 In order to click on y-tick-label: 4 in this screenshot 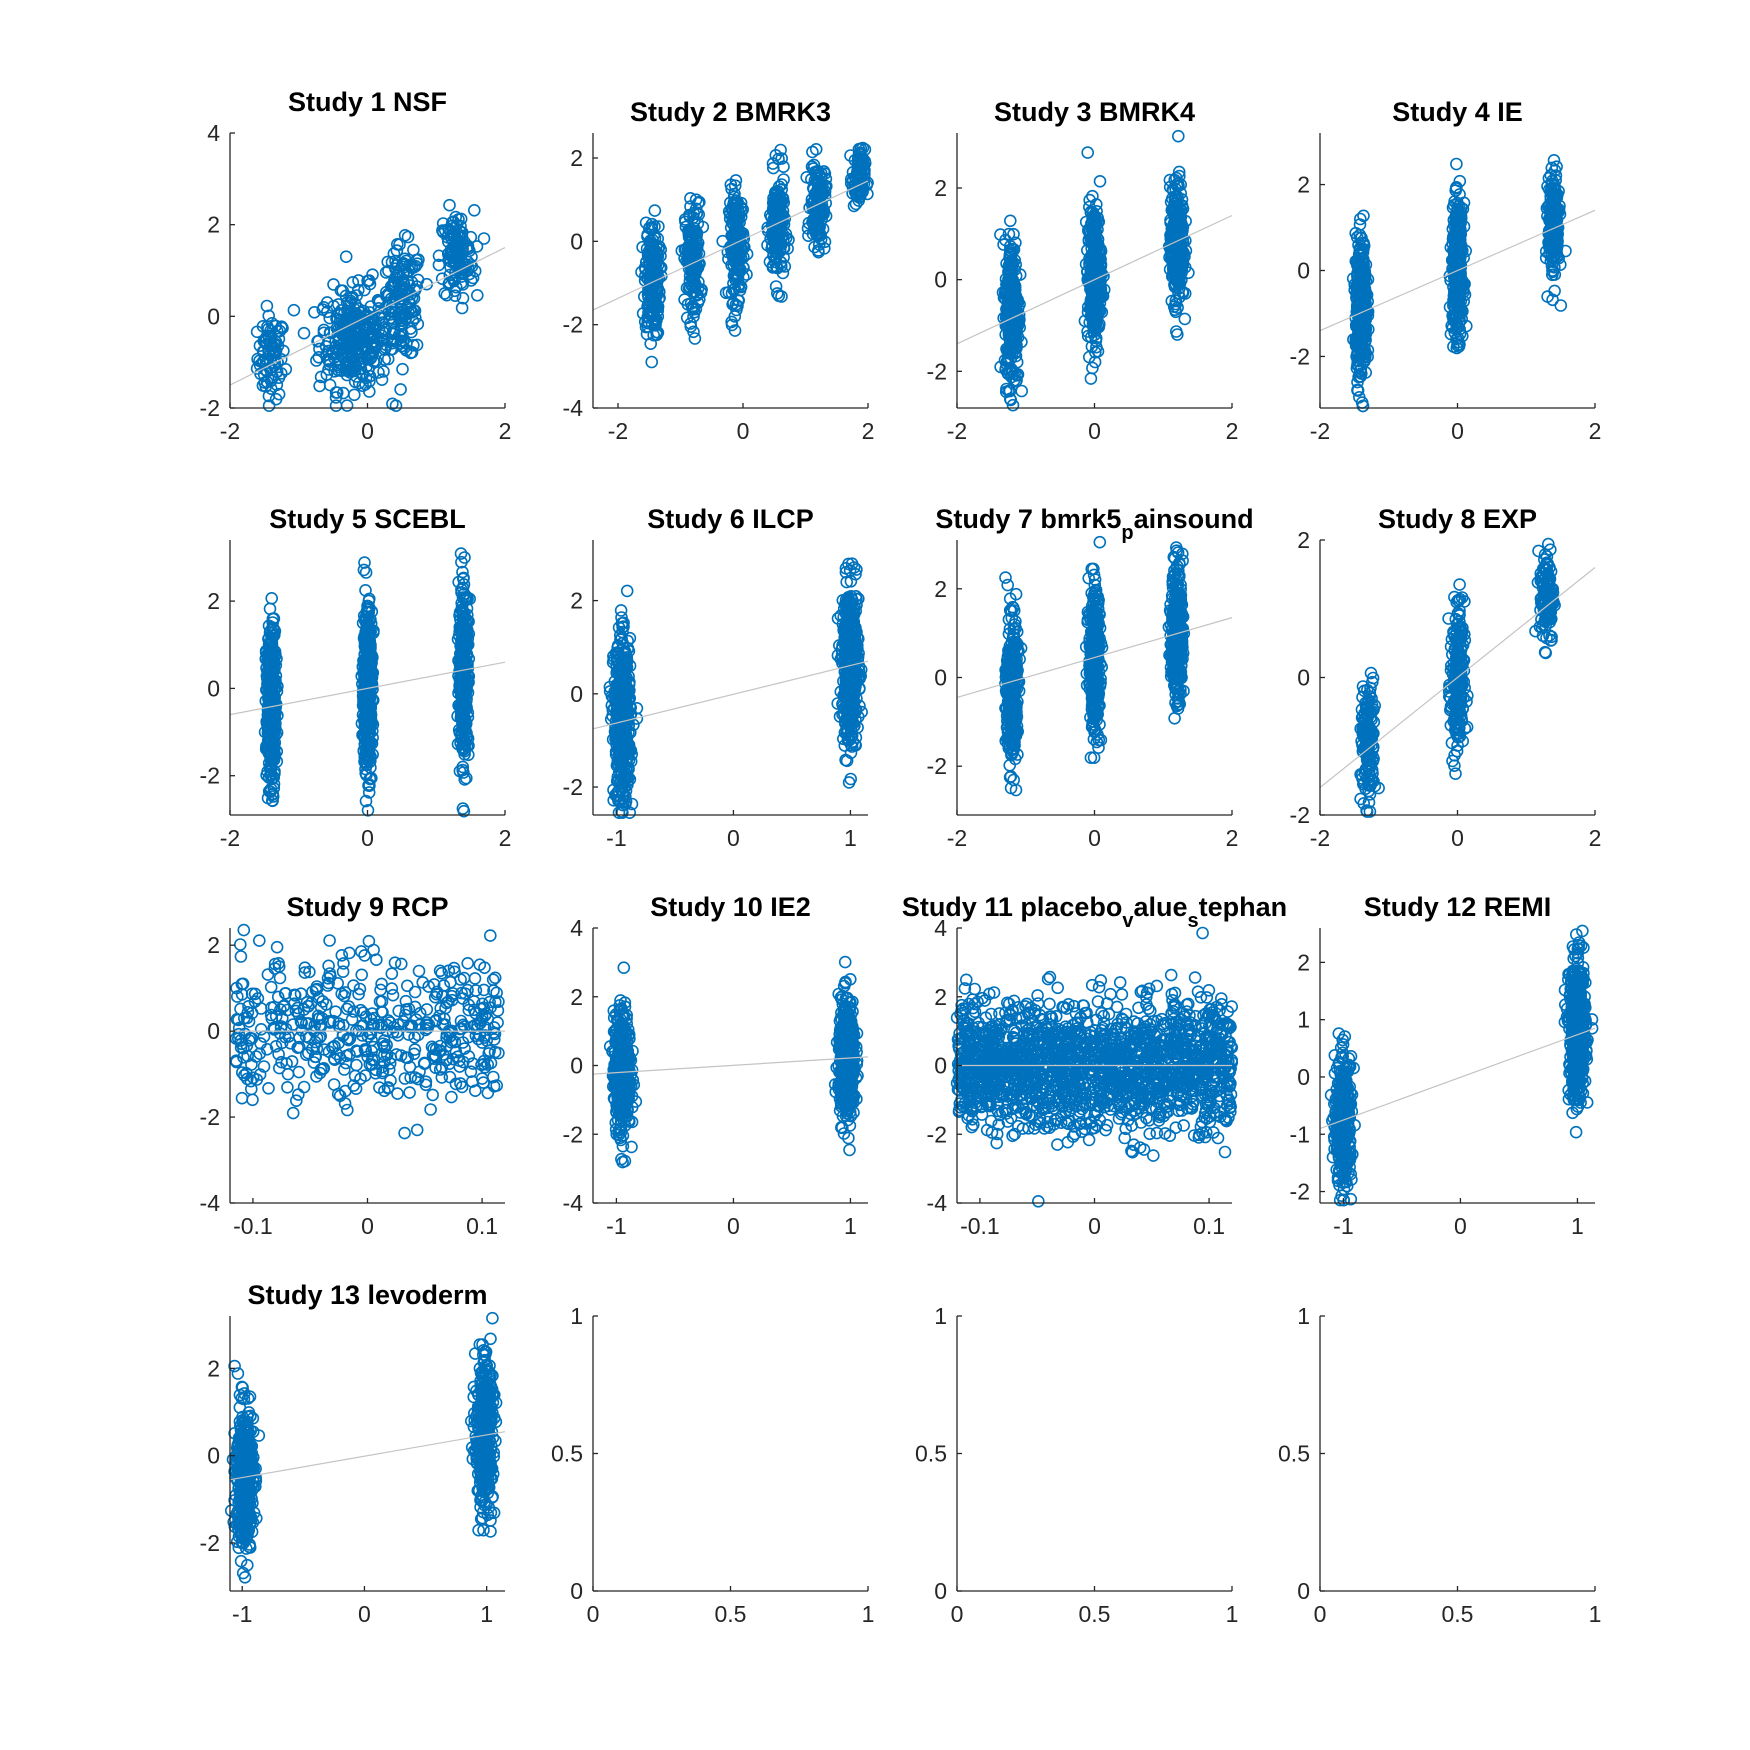, I will do `click(213, 133)`.